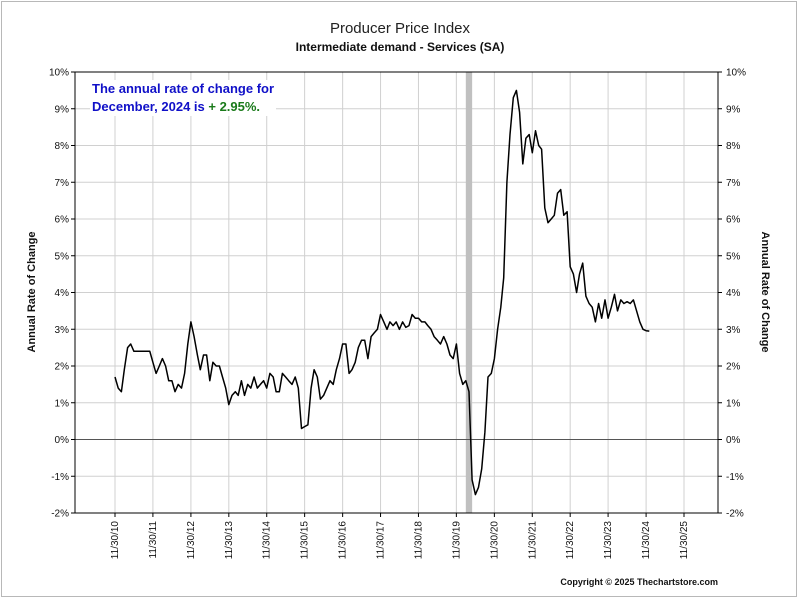 This screenshot has height=600, width=800. I want to click on x-tick-label-5: 11/30/15, so click(305, 540).